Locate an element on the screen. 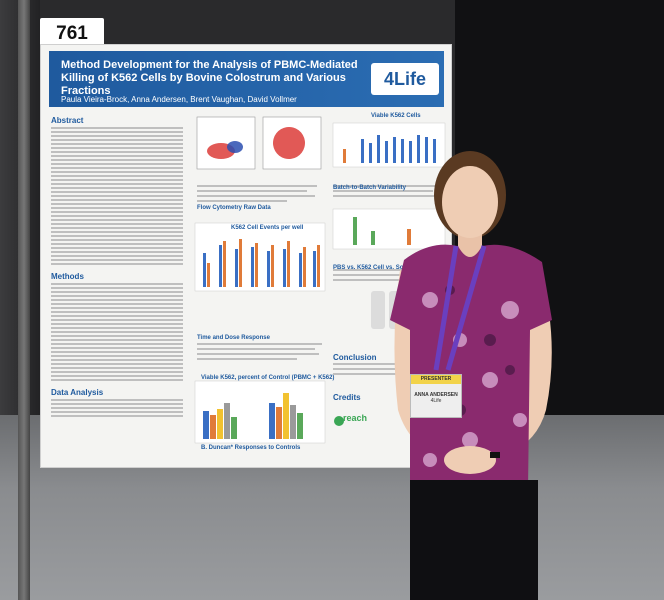 The image size is (664, 600). lanyard is located at coordinates (446, 308).